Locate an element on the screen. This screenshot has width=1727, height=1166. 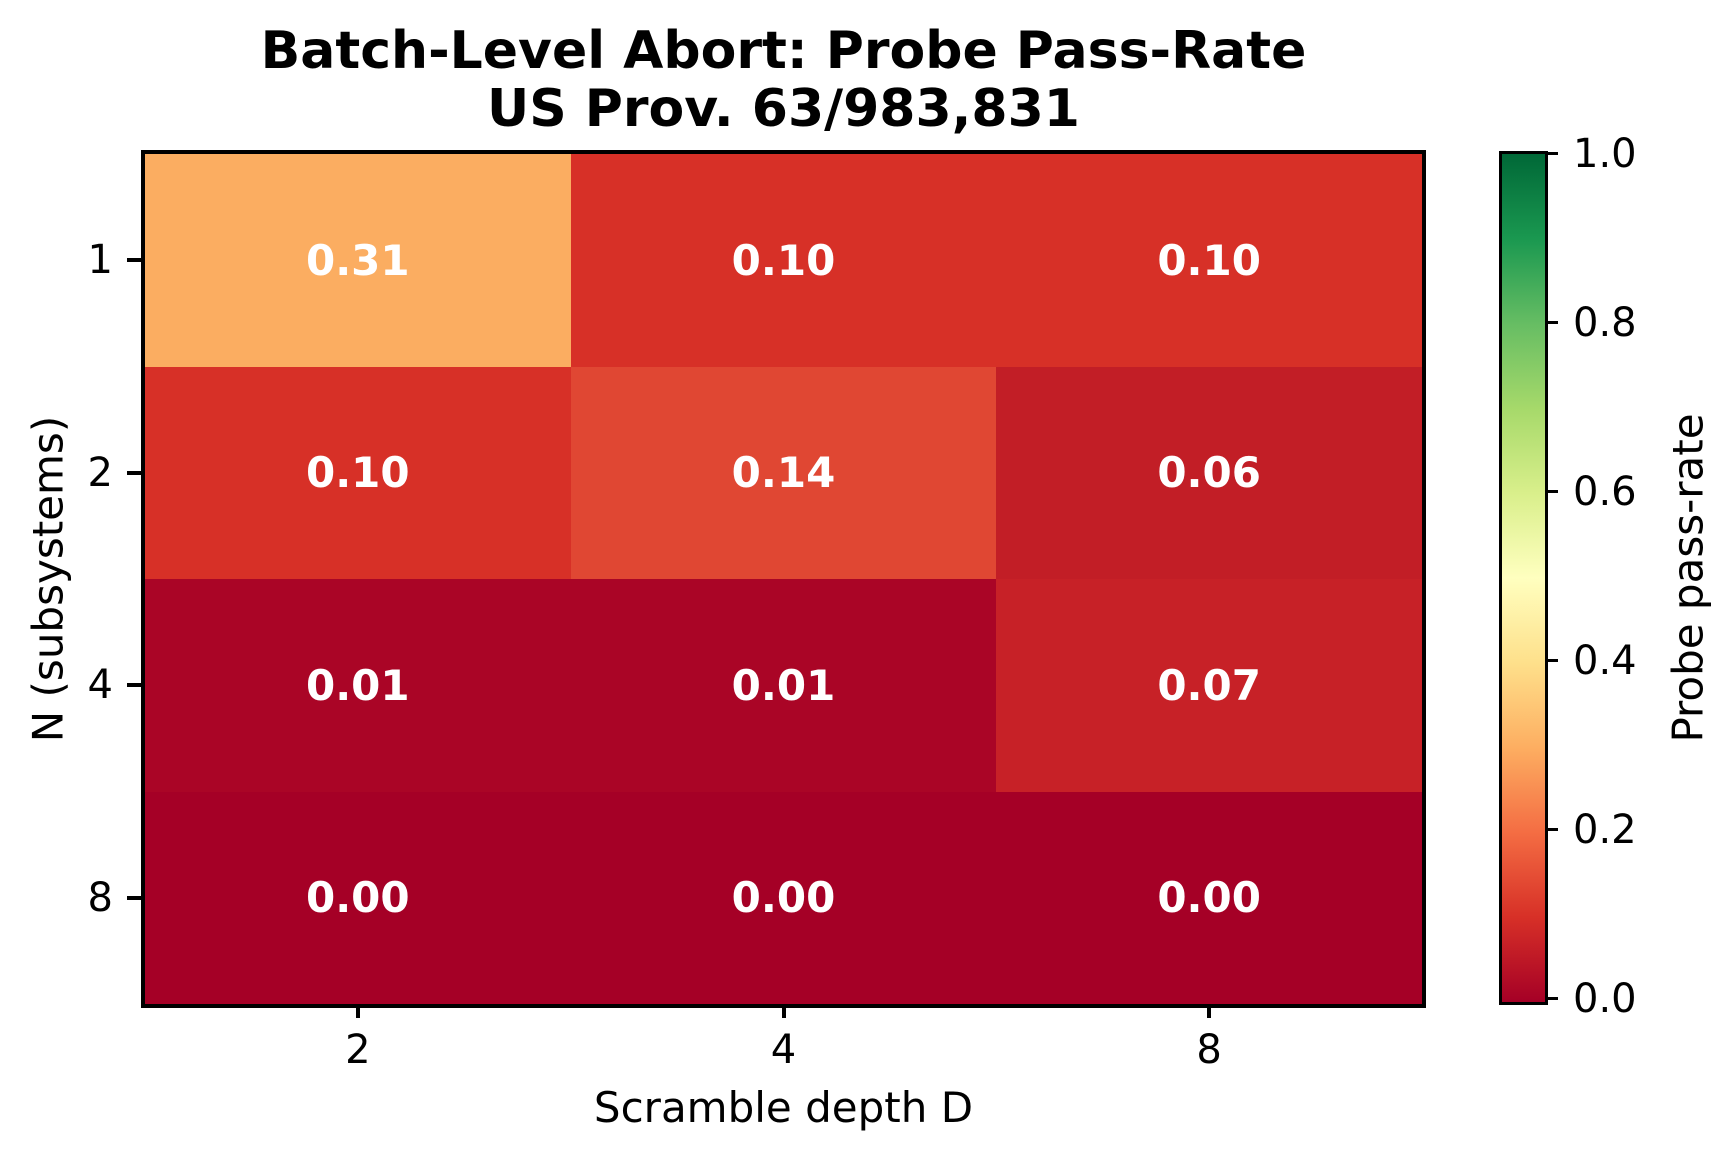
x-tick-label: 4 is located at coordinates (783, 1050).